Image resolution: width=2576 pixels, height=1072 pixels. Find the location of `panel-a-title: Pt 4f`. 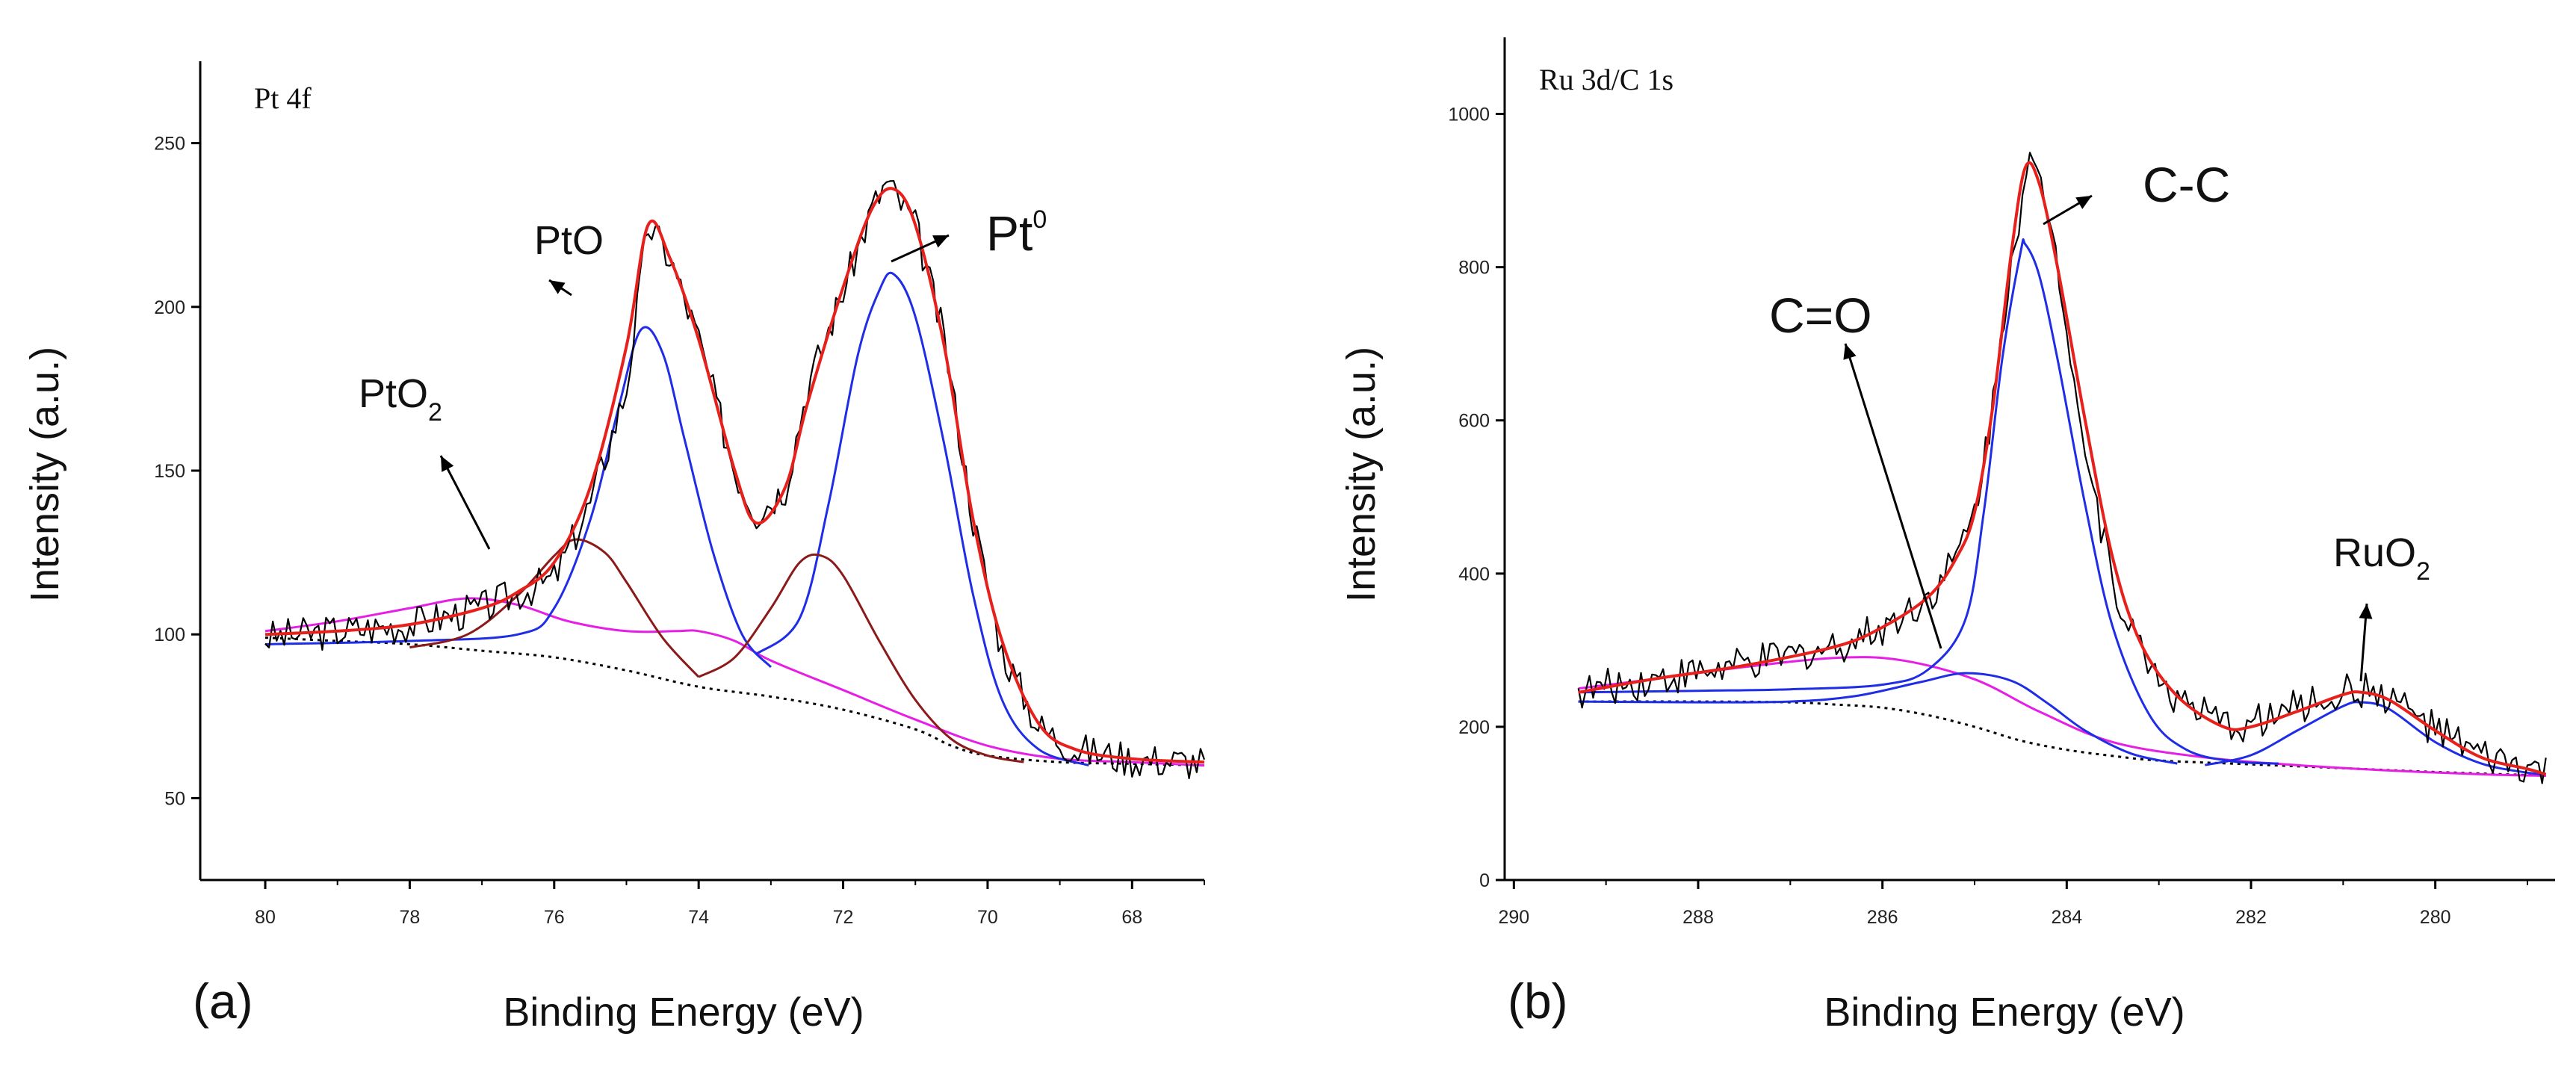

panel-a-title: Pt 4f is located at coordinates (283, 98).